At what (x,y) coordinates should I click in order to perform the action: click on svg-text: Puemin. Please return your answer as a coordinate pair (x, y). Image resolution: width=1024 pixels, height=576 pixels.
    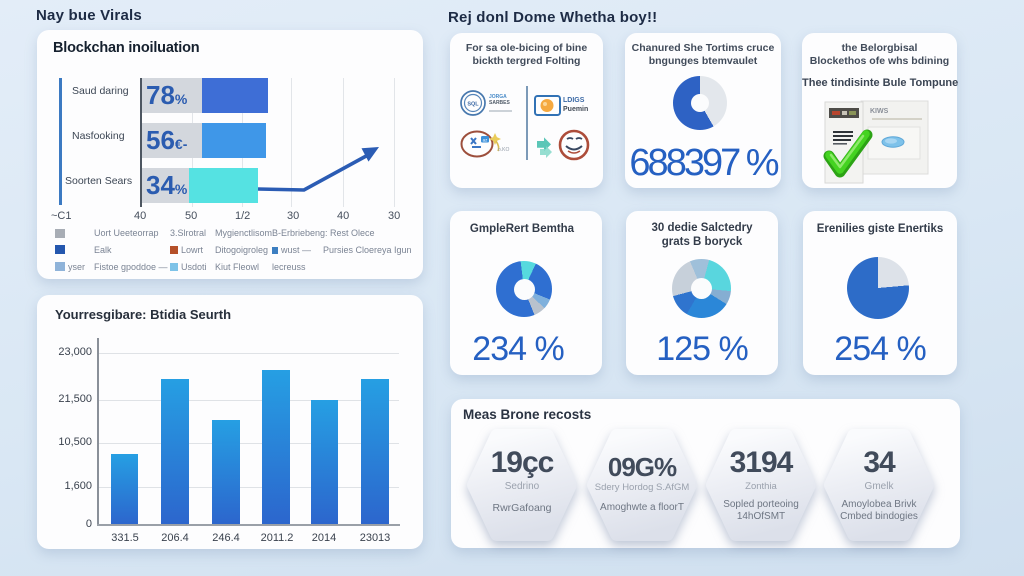
    Looking at the image, I should click on (575, 109).